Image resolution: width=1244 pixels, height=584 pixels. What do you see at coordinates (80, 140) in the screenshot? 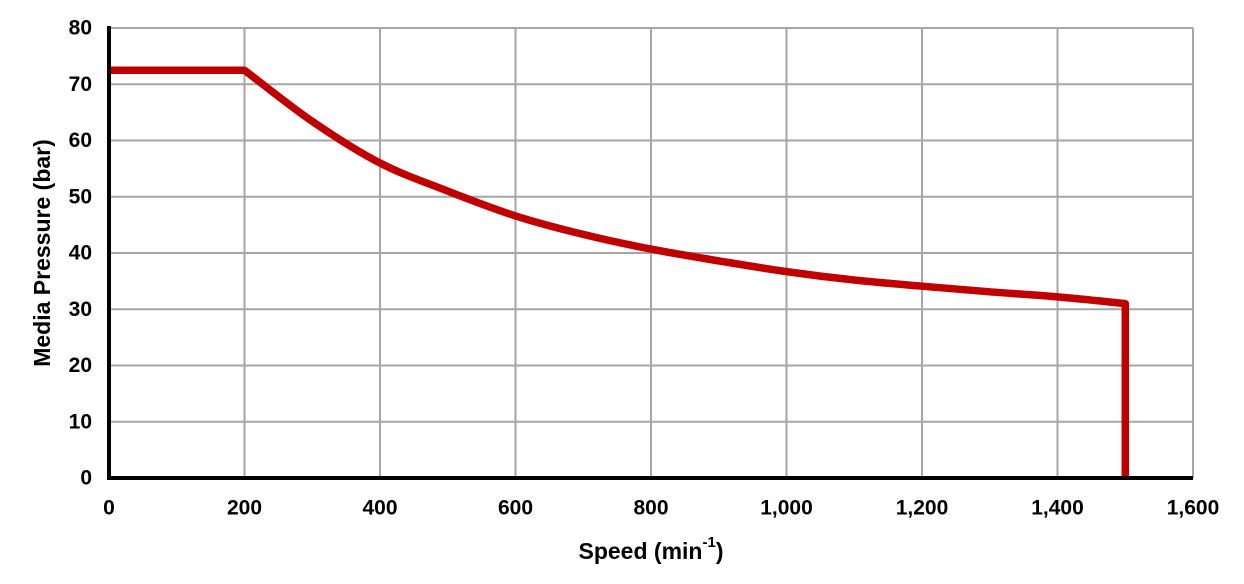
I see `y-tick-label: 60` at bounding box center [80, 140].